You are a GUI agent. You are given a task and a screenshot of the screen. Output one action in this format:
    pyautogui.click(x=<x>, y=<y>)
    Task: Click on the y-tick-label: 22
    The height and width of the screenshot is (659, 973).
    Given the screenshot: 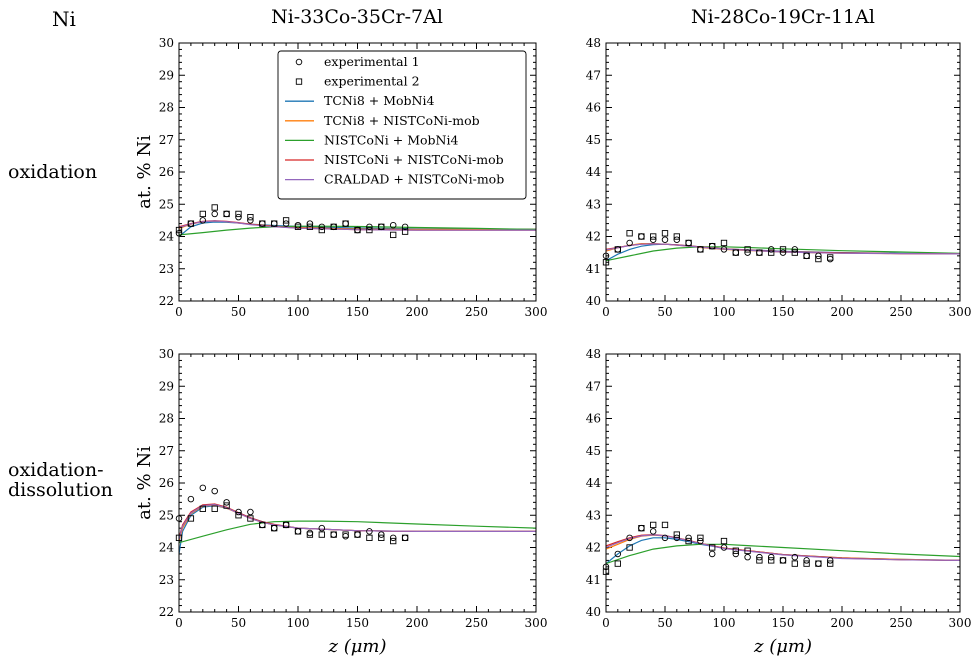 What is the action you would take?
    pyautogui.click(x=166, y=612)
    